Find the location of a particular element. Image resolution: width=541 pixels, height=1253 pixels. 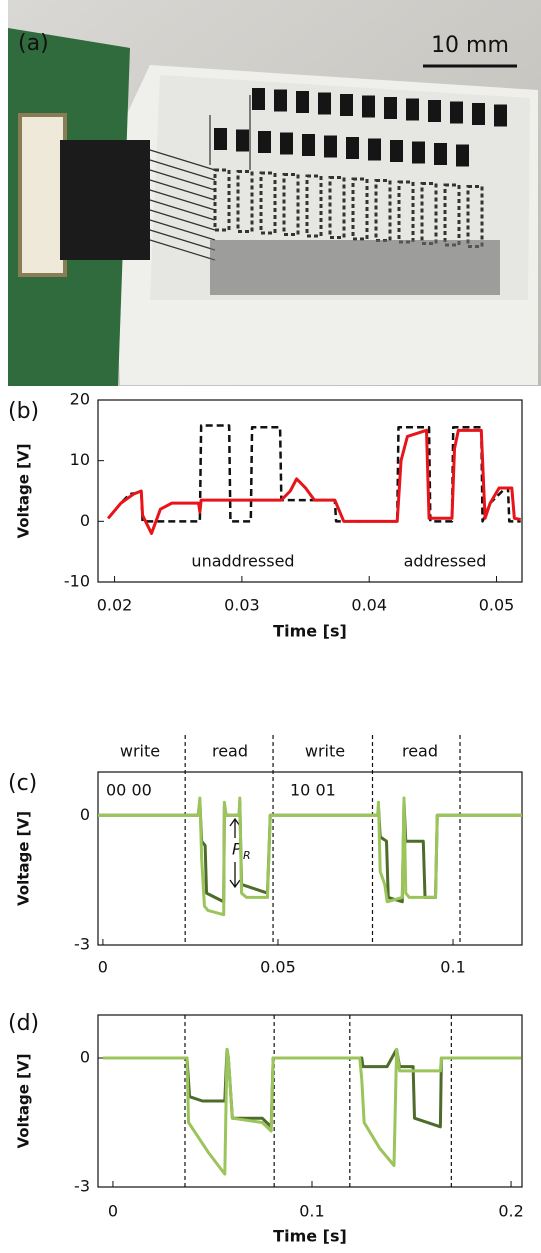

state-label: 00 00 is located at coordinates (129, 790).